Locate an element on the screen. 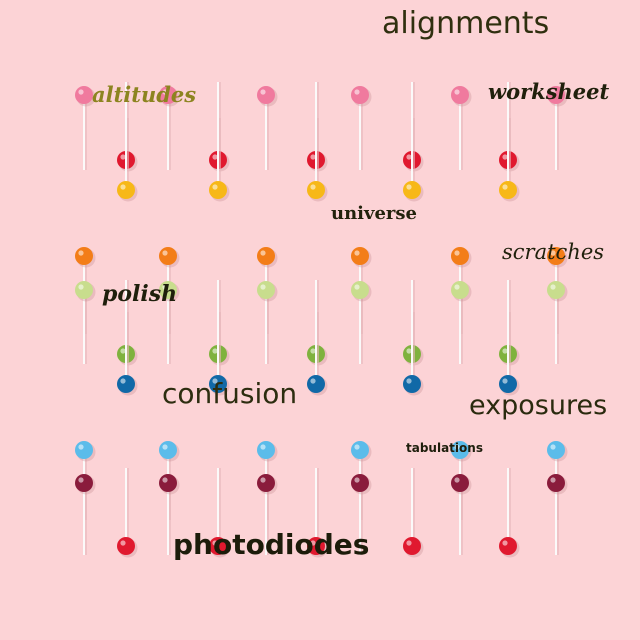  lollipop-up-1-2-candy is located at coordinates (266, 256).